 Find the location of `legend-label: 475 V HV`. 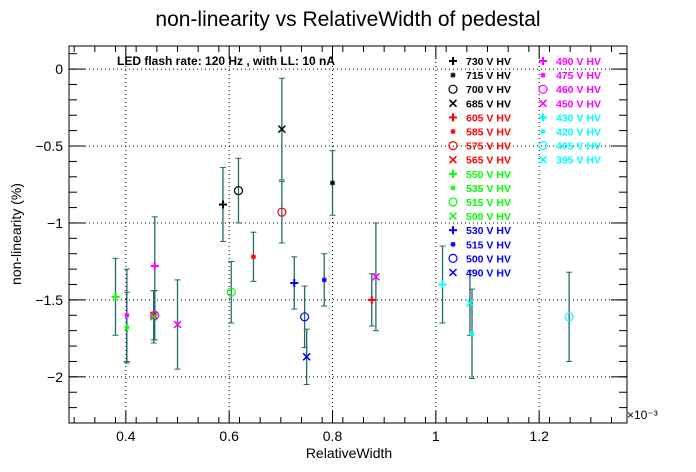

legend-label: 475 V HV is located at coordinates (578, 76).